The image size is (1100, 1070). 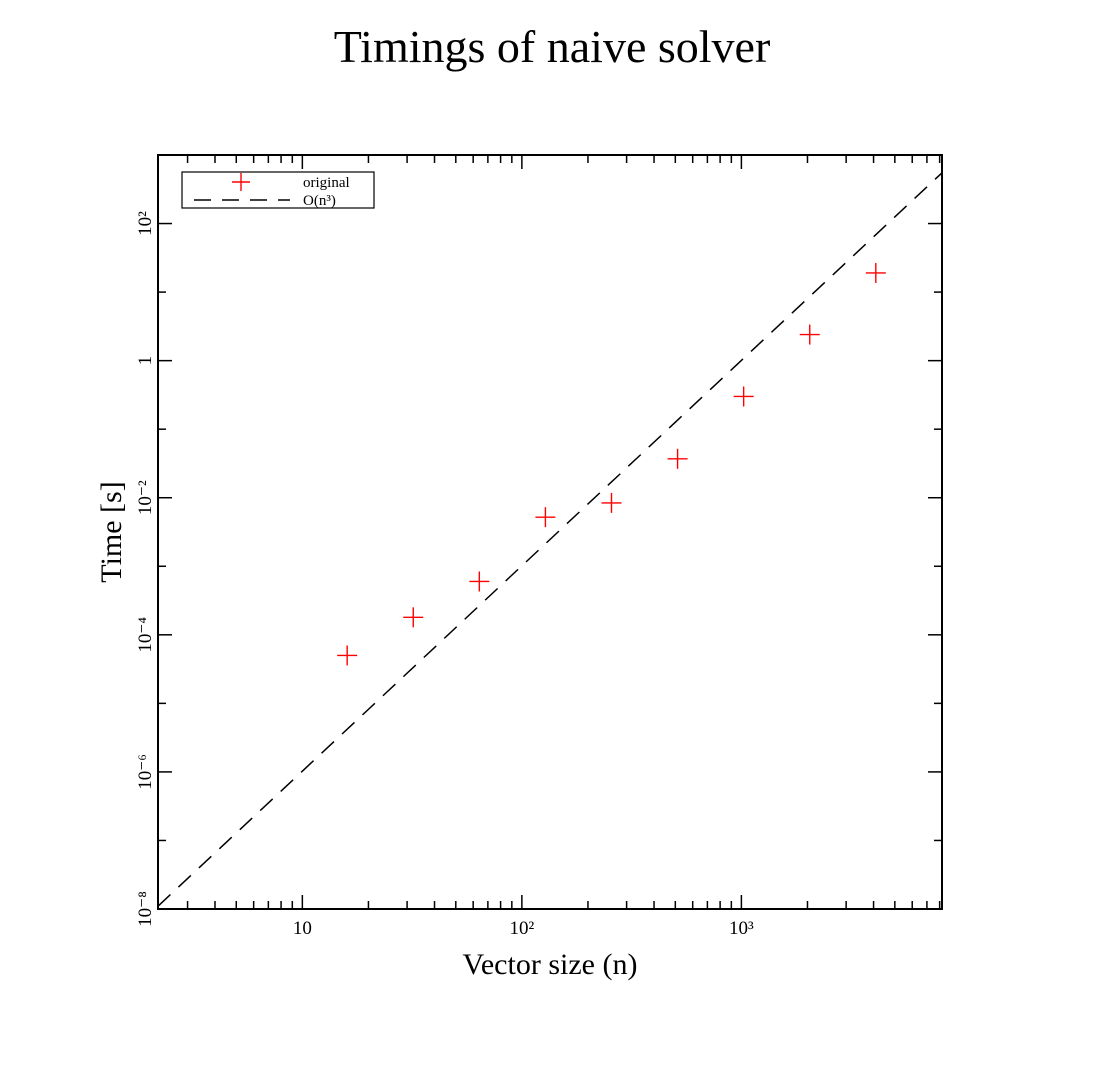 I want to click on y-tick-label: 10⁻⁴, so click(x=145, y=635).